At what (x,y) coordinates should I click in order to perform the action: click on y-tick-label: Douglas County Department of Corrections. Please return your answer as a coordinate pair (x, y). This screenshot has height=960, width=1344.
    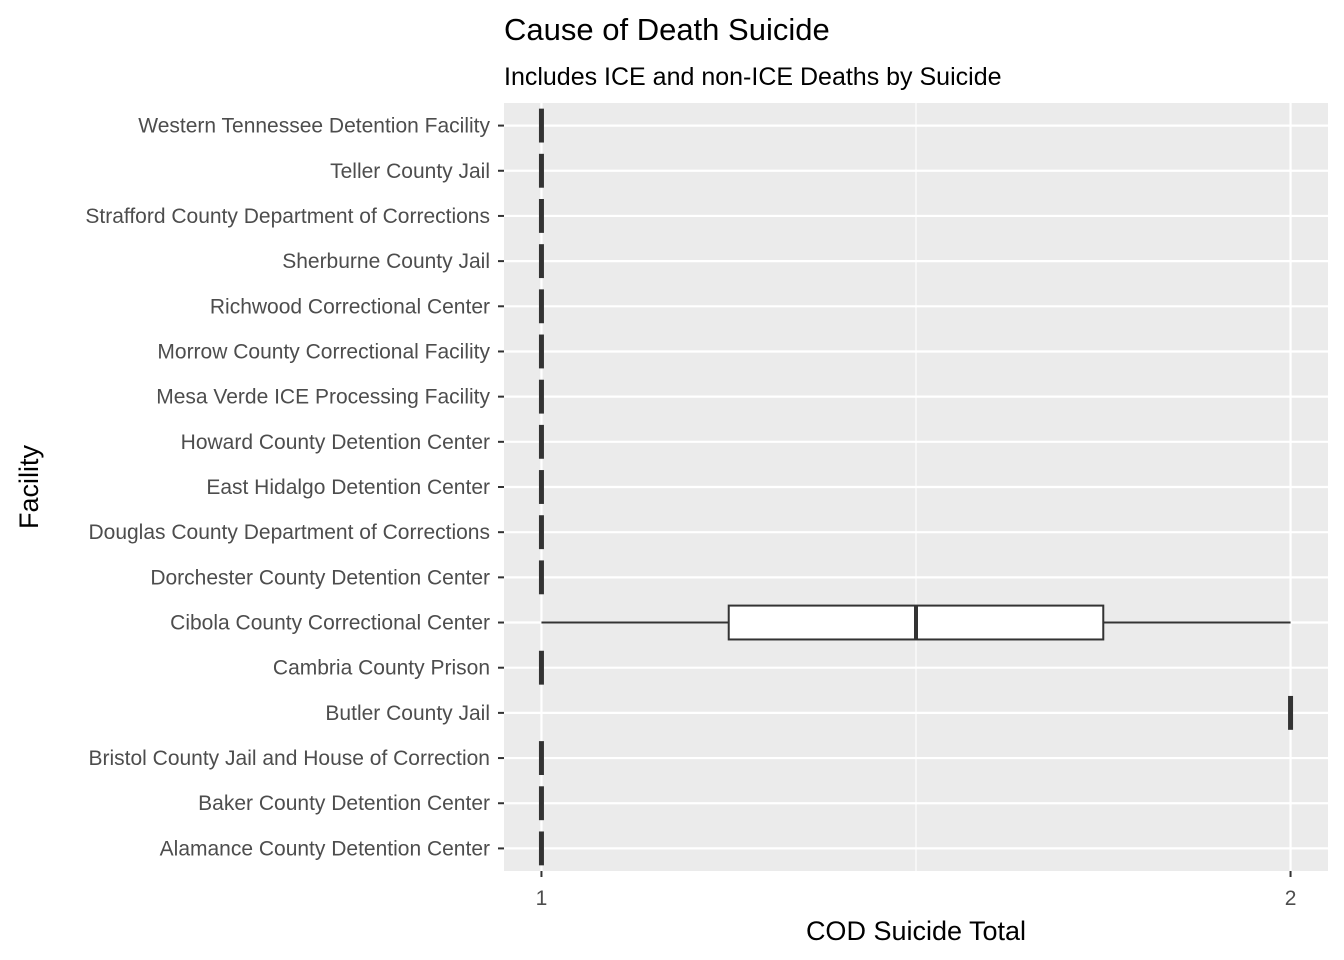
    Looking at the image, I should click on (289, 532).